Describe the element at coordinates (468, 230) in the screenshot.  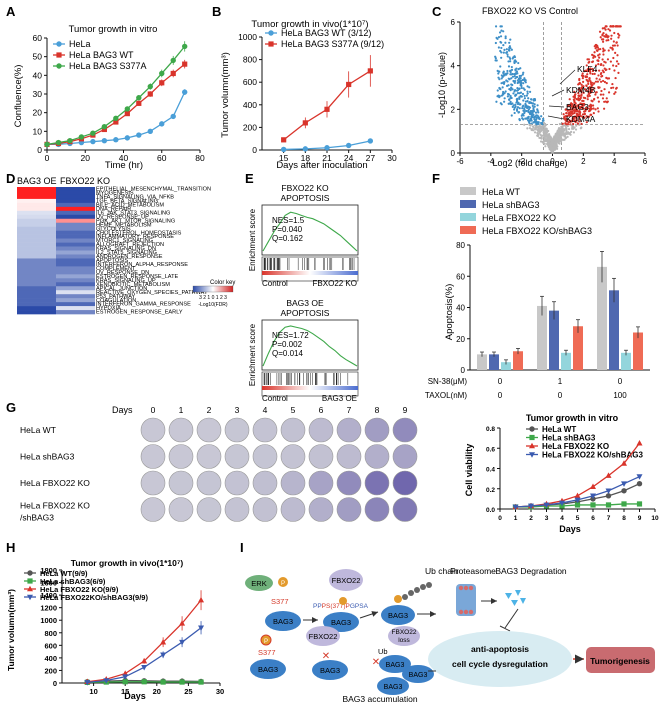
I see `legend-swatch` at that location.